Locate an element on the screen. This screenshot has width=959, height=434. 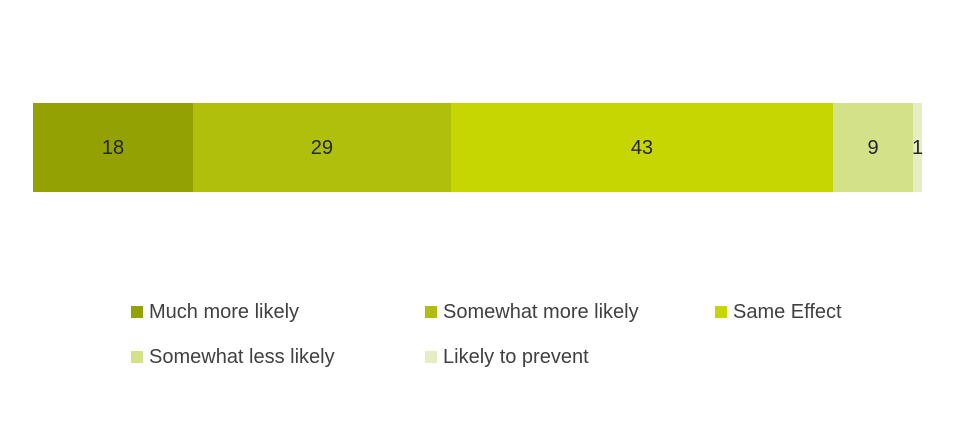
bar-segment-value: 1 is located at coordinates (917, 147).